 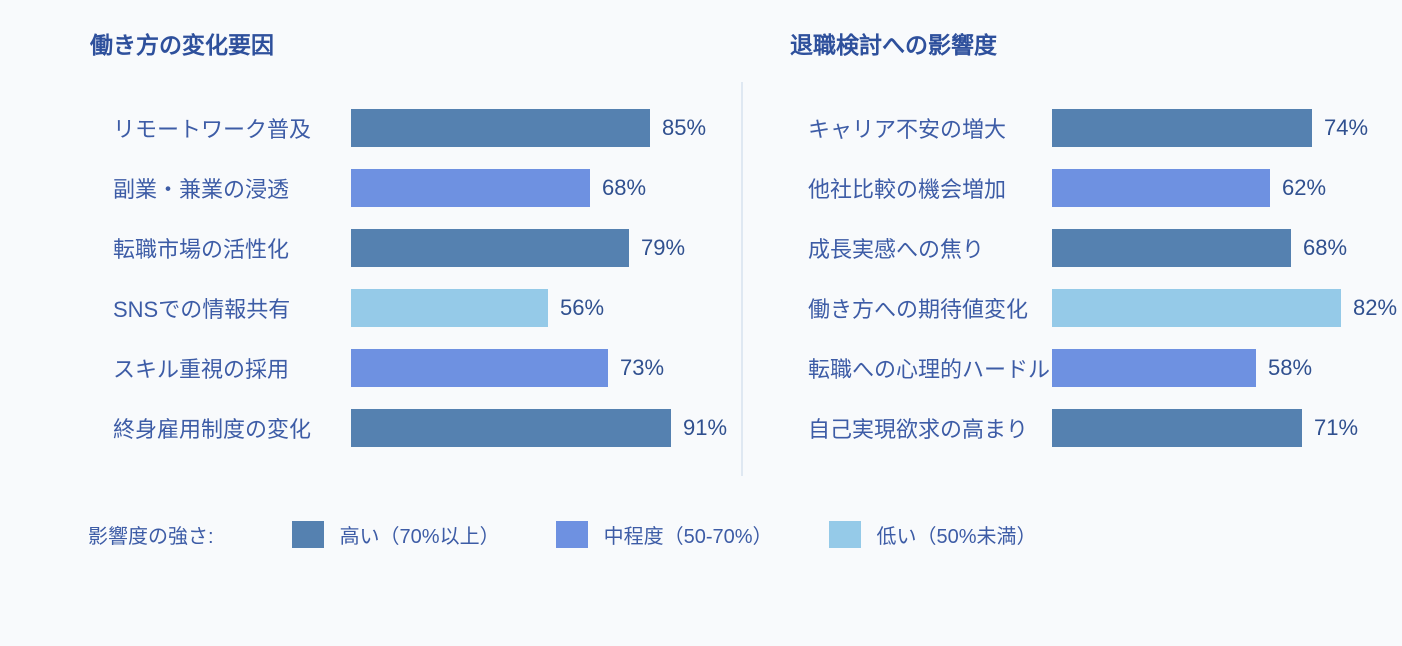 I want to click on chart-row: スキル重視の採用 73%, so click(x=415, y=368).